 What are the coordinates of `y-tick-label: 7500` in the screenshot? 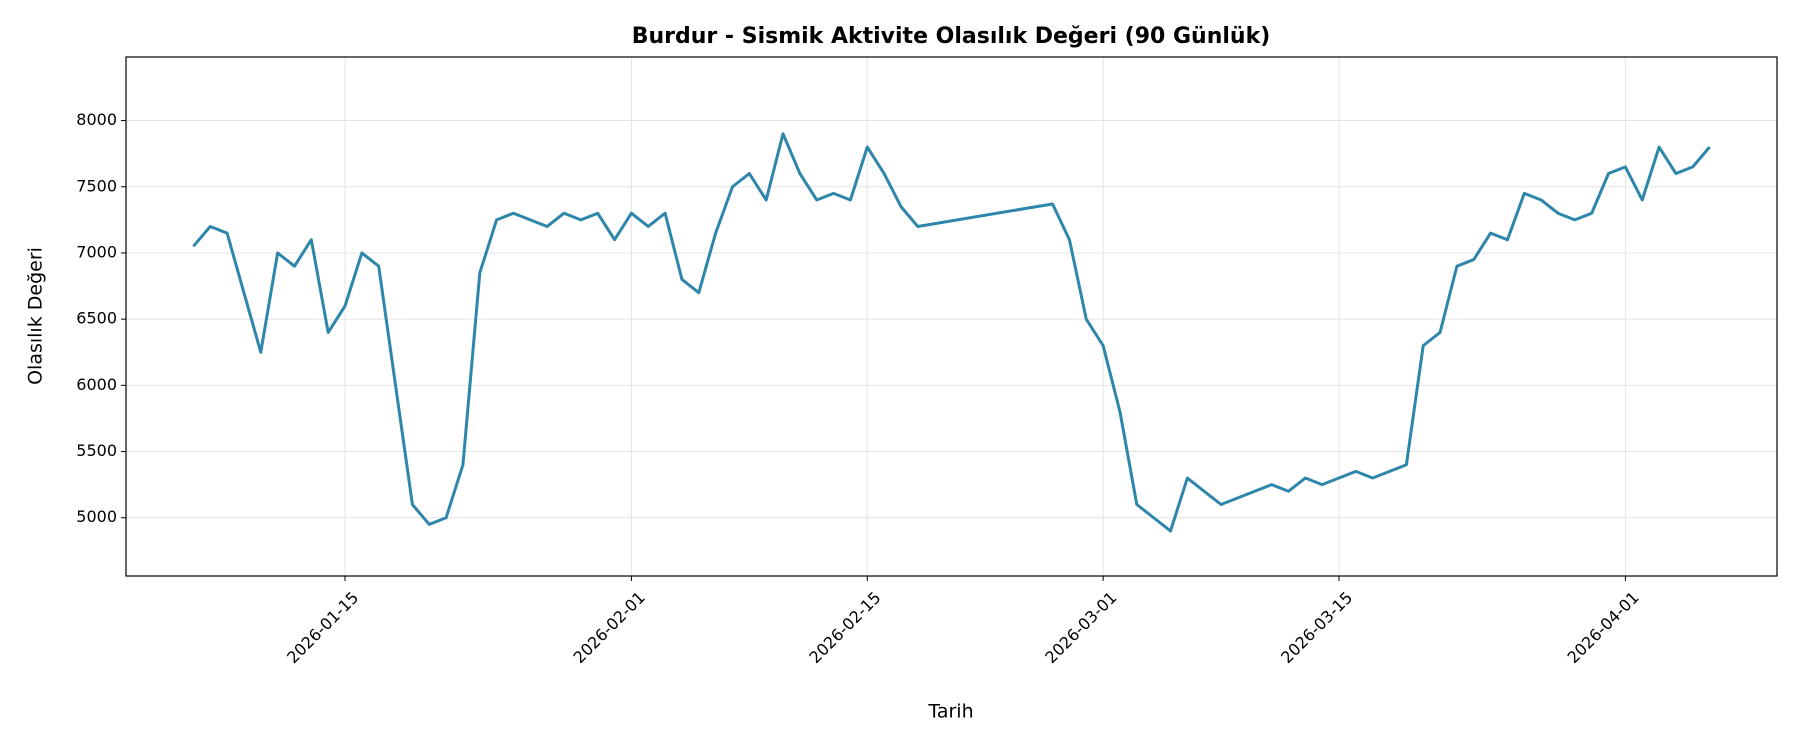 It's located at (96, 185).